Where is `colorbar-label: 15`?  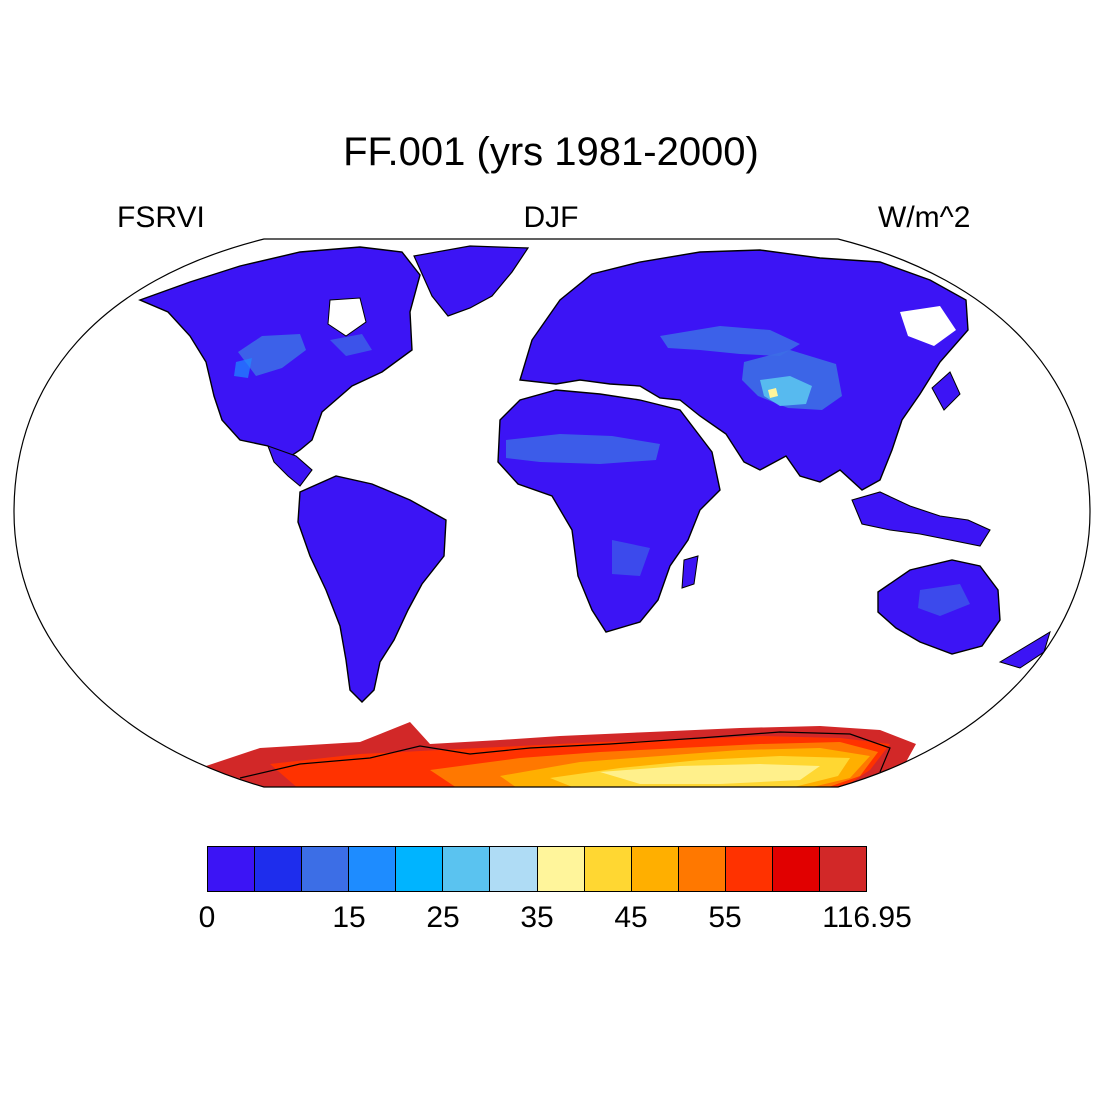 colorbar-label: 15 is located at coordinates (349, 917).